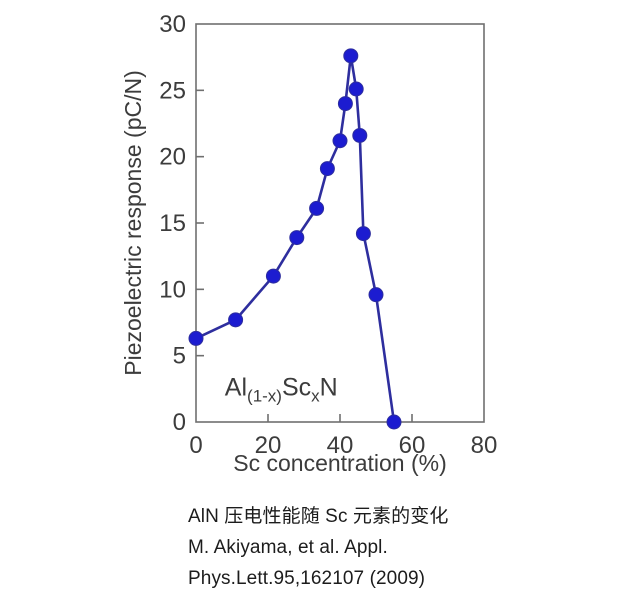 This screenshot has width=637, height=606. I want to click on y-tick-label: 5, so click(179, 356).